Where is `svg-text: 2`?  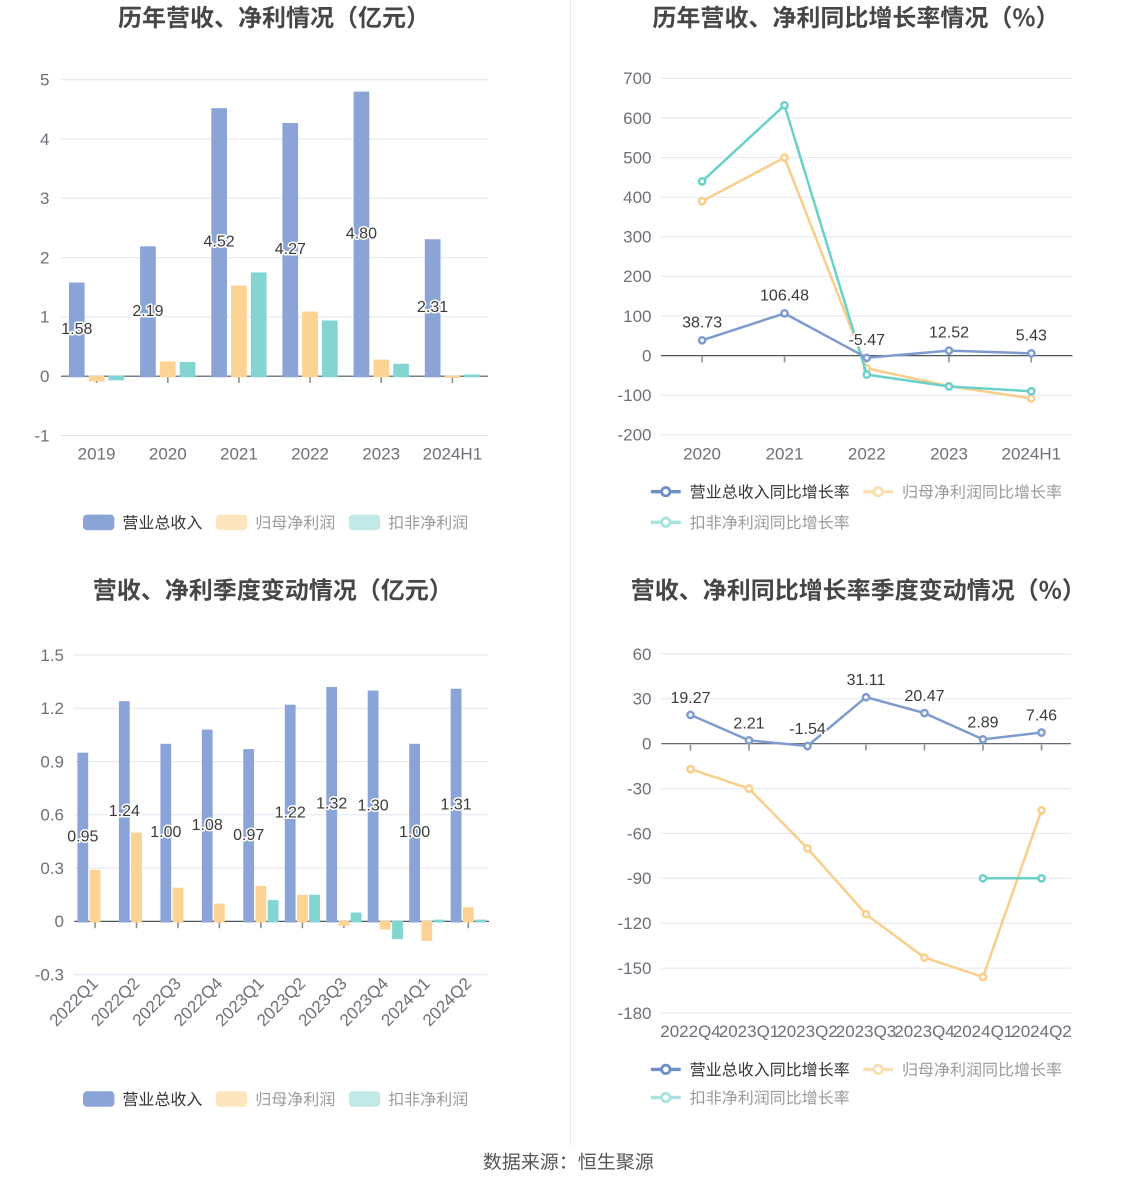 svg-text: 2 is located at coordinates (44, 257).